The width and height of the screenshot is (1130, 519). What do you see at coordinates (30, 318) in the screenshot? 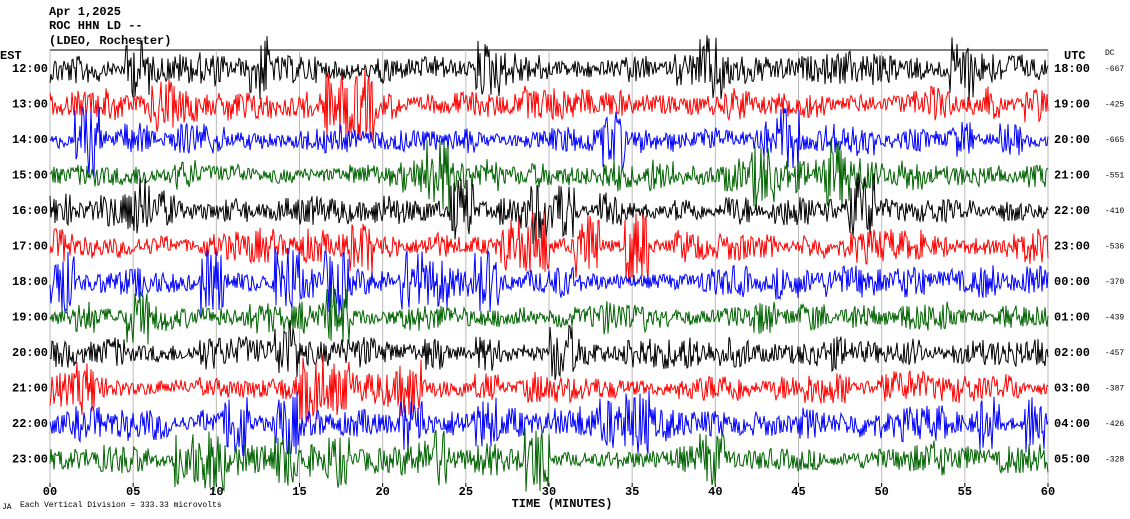
I see `left-time-label: 19:00` at bounding box center [30, 318].